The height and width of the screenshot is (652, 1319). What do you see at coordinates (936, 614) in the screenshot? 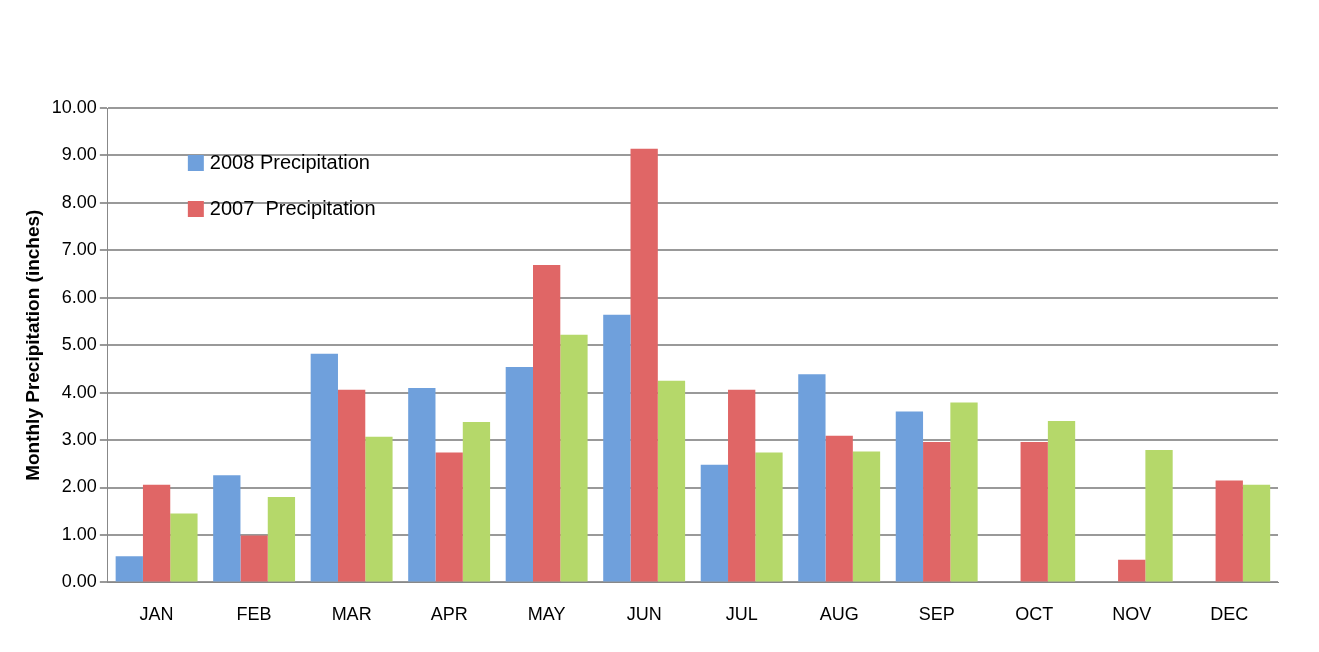
I see `x-tick-label: SEP` at bounding box center [936, 614].